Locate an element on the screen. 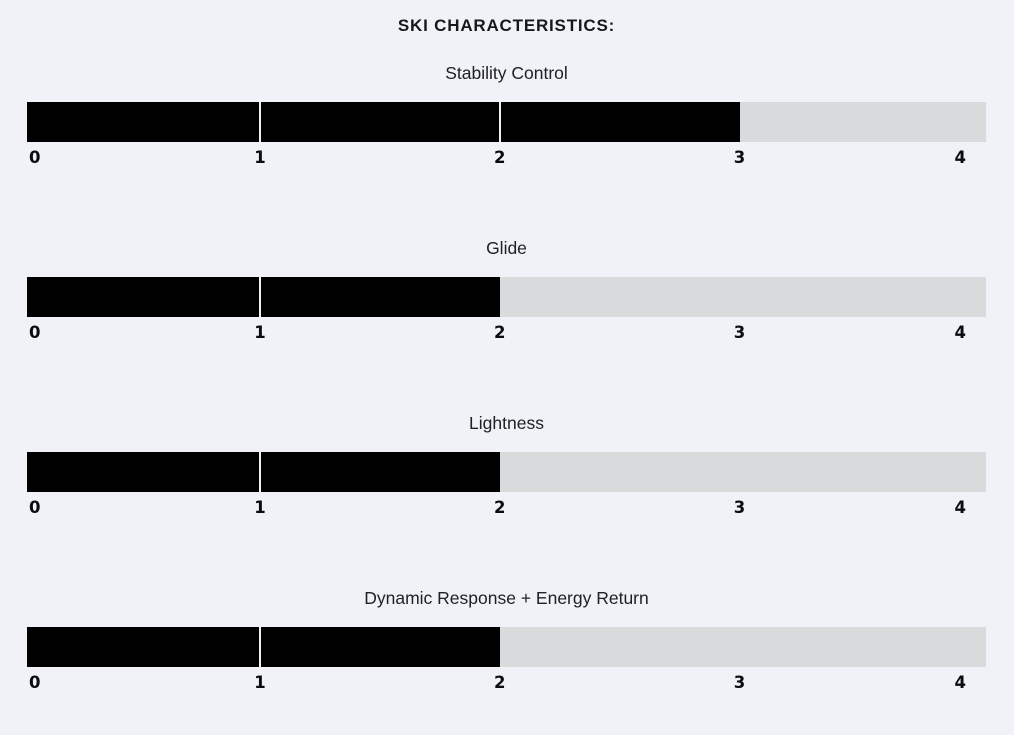 This screenshot has height=735, width=1014. metric-group-lightness: Lightness 0 1 2 3 4 is located at coordinates (506, 466).